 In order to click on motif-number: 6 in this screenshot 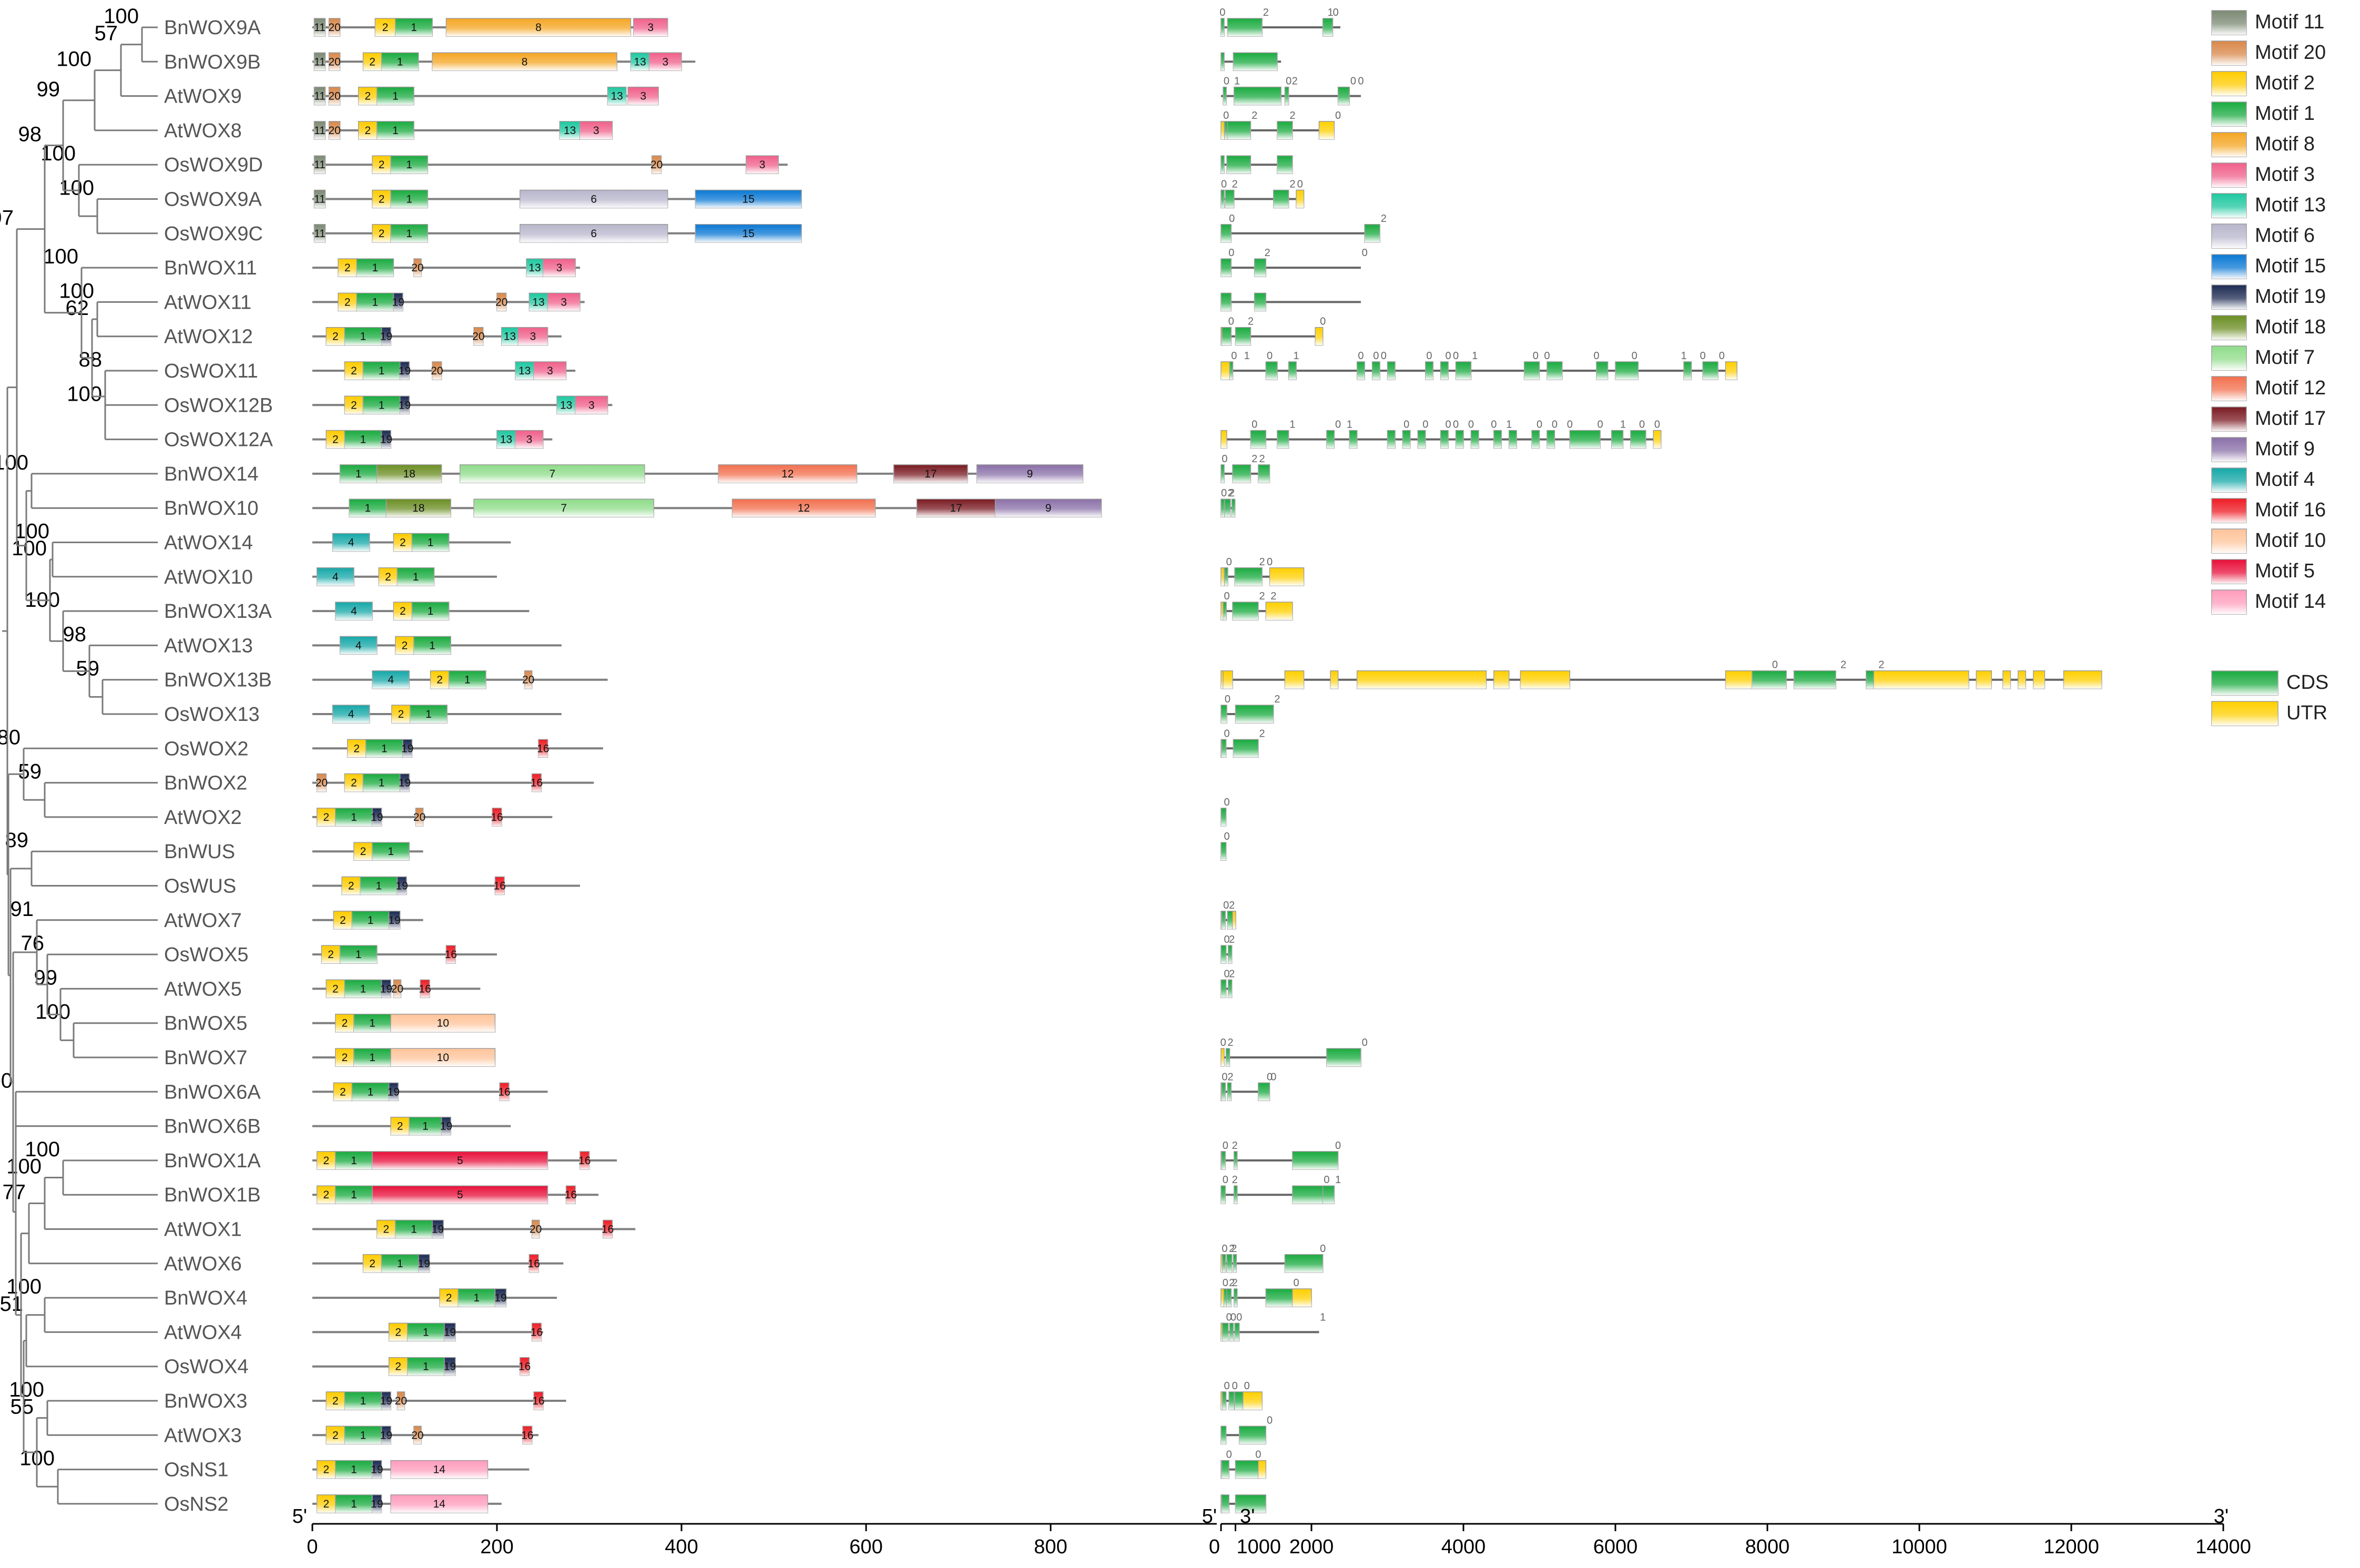, I will do `click(594, 234)`.